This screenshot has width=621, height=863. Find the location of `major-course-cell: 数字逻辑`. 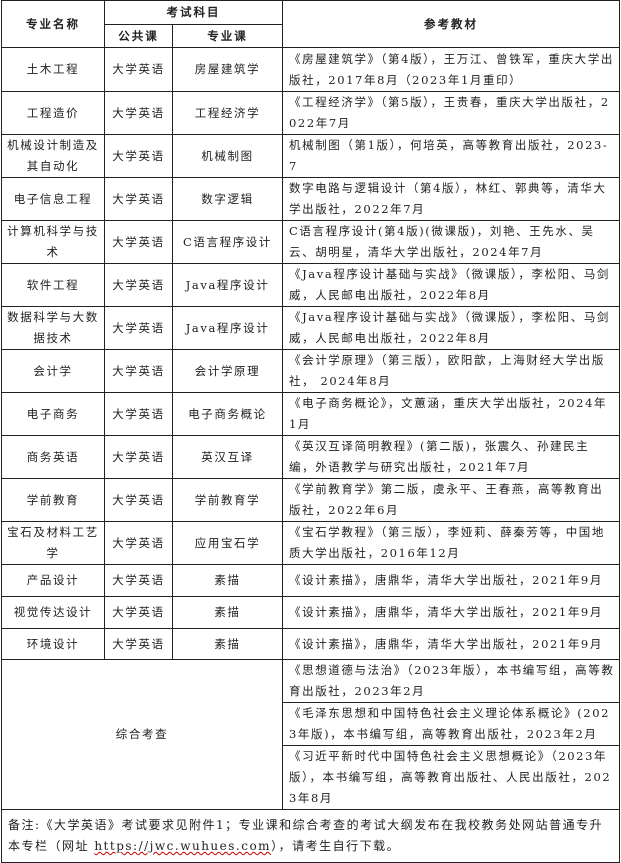

major-course-cell: 数字逻辑 is located at coordinates (227, 199).